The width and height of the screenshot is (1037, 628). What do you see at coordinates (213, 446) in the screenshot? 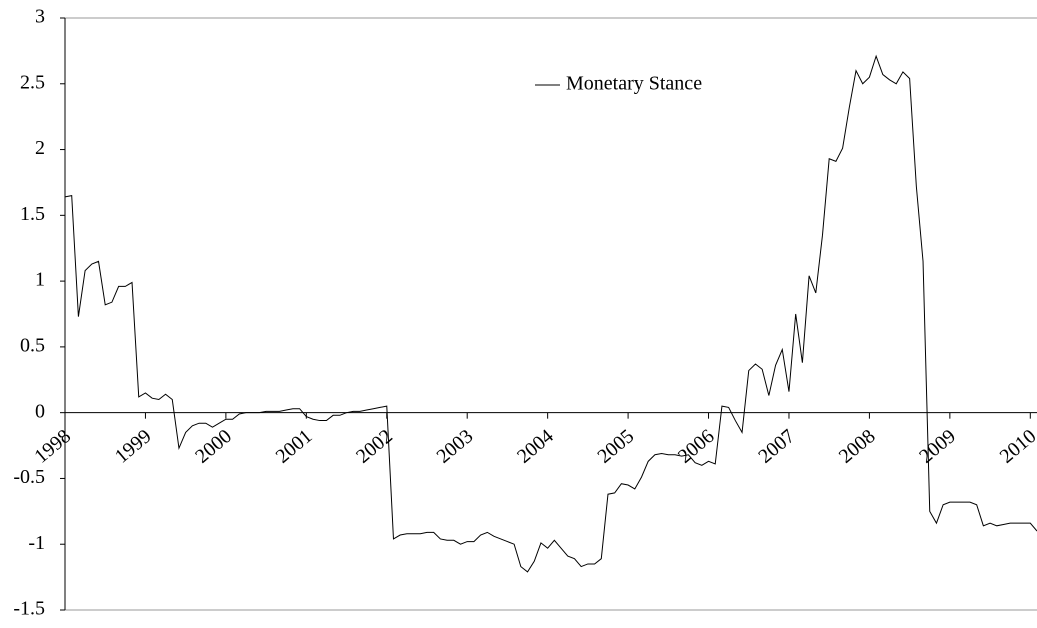
I see `x-tick-label: 2000` at bounding box center [213, 446].